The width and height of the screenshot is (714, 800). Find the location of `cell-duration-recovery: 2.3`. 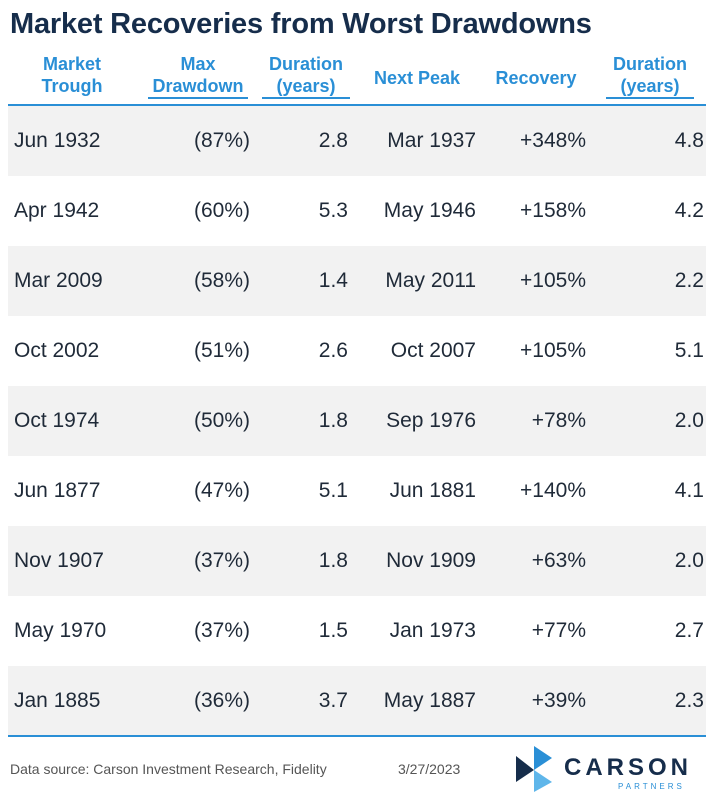

cell-duration-recovery: 2.3 is located at coordinates (689, 700).